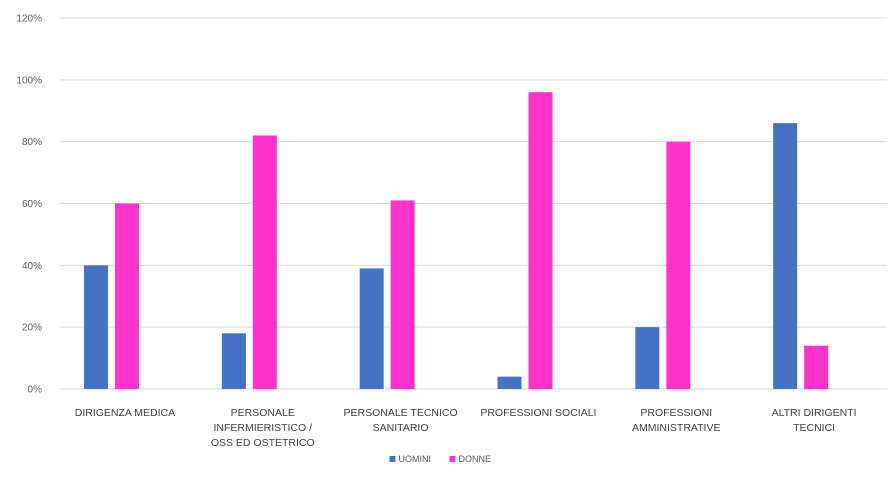  What do you see at coordinates (676, 420) in the screenshot?
I see `x-category-label: PROFESSIONI AMMINISTRATIVE` at bounding box center [676, 420].